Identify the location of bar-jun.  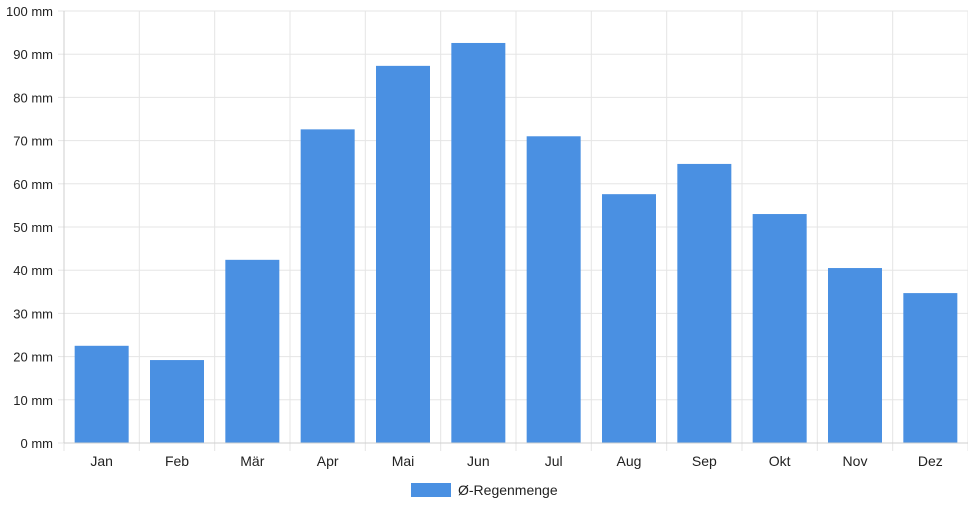
(478, 243).